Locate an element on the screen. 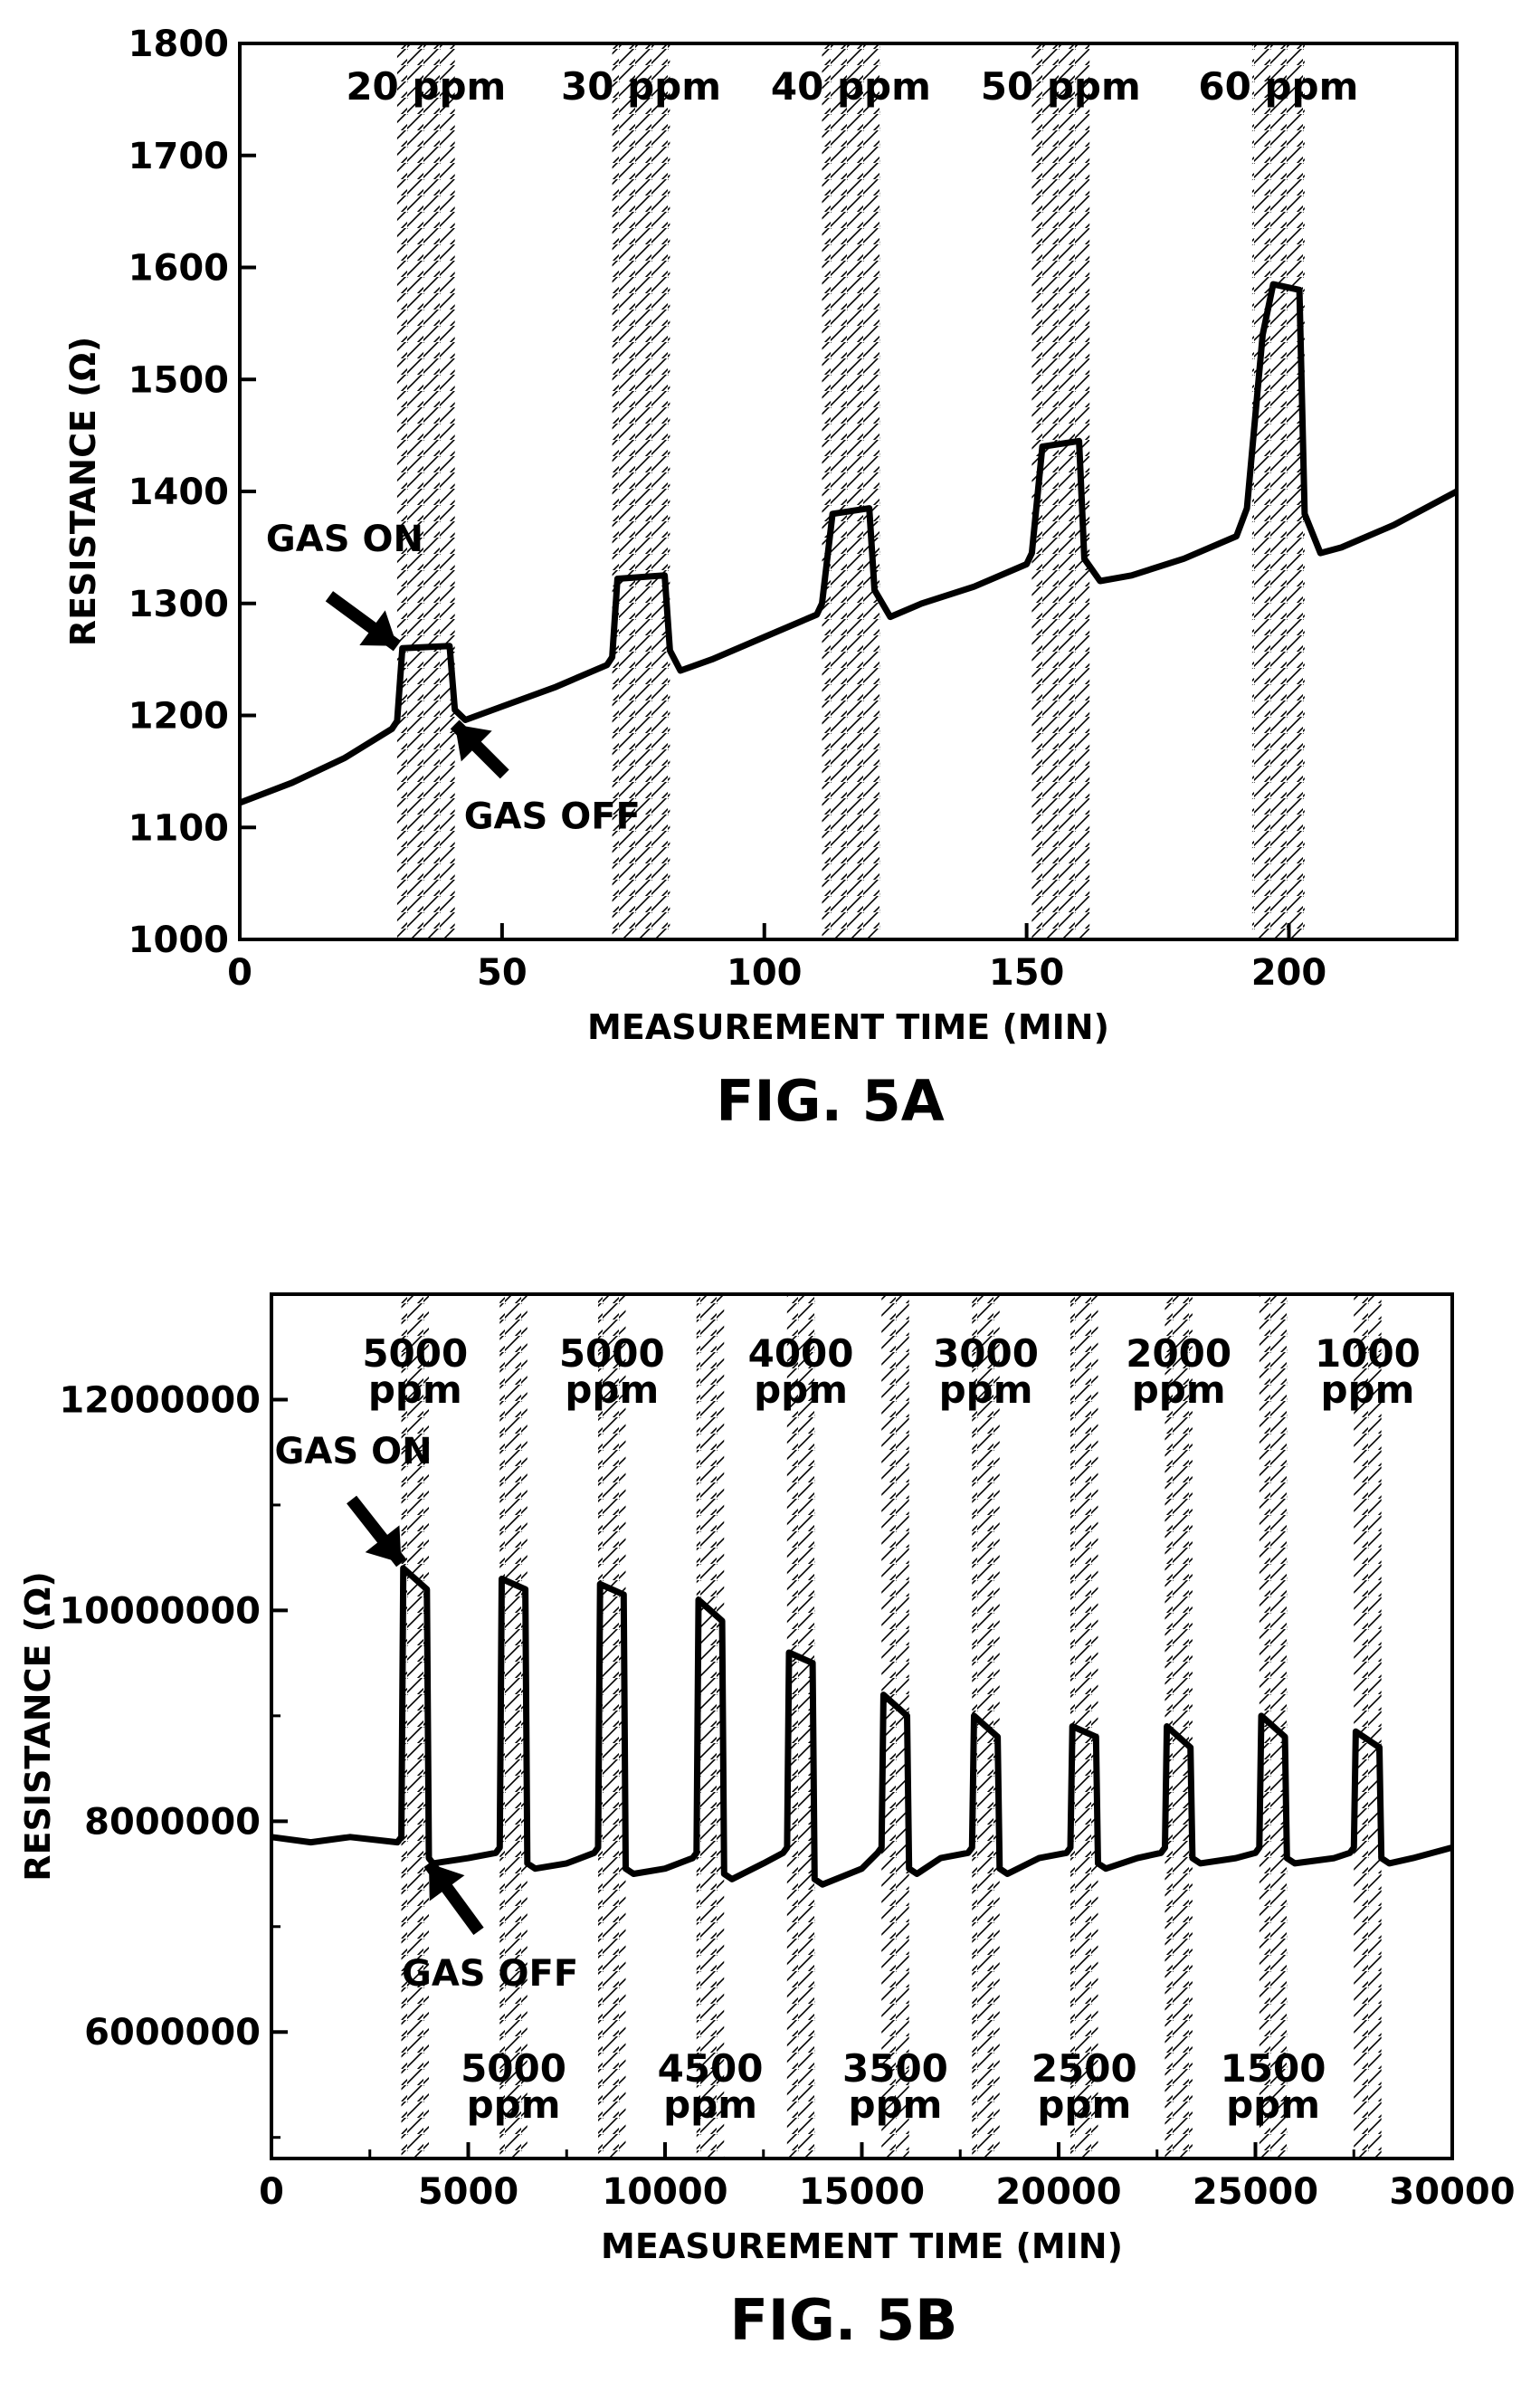 This screenshot has width=1540, height=2392. b-band-label-7: 2500 ppm is located at coordinates (1084, 2086).